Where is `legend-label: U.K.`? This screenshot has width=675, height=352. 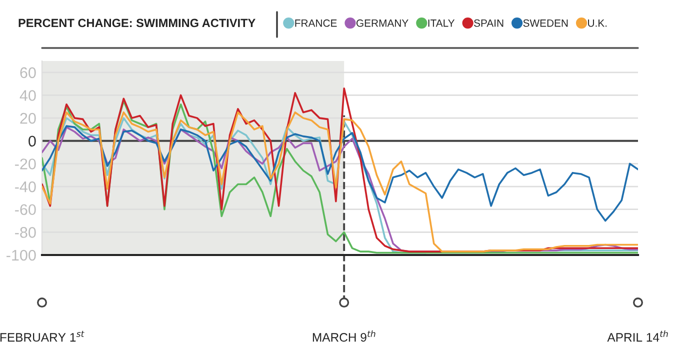 legend-label: U.K. is located at coordinates (597, 23).